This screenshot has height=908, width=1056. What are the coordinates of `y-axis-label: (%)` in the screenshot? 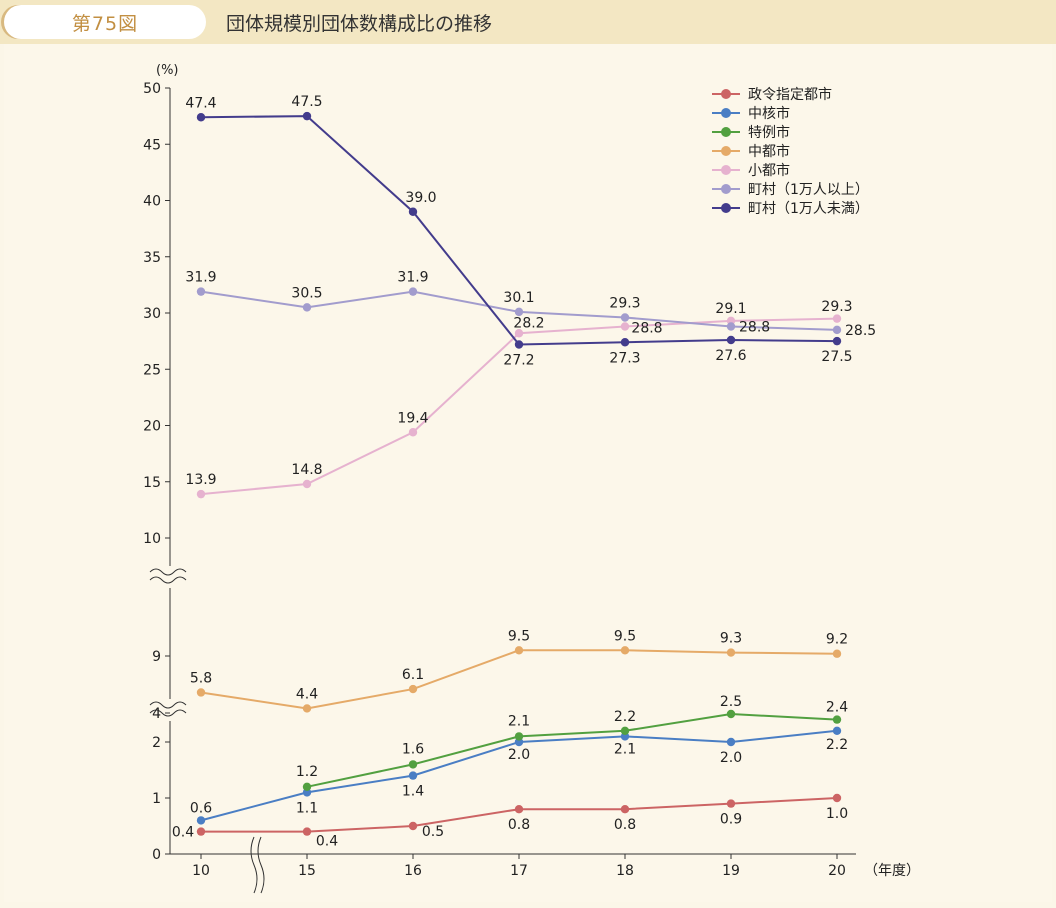 It's located at (167, 70).